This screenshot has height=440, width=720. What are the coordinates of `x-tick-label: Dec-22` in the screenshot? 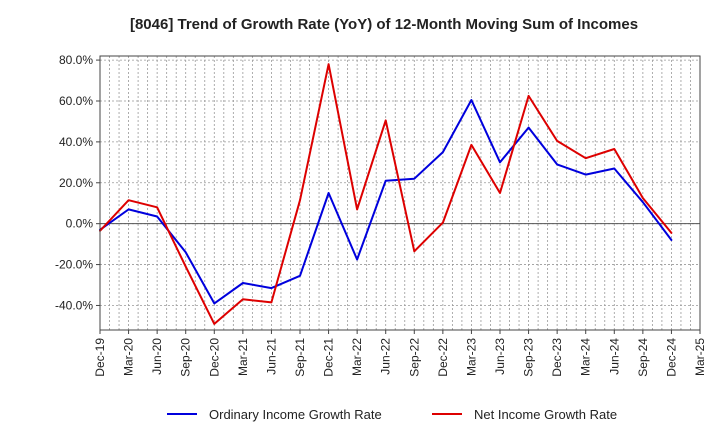 It's located at (443, 357).